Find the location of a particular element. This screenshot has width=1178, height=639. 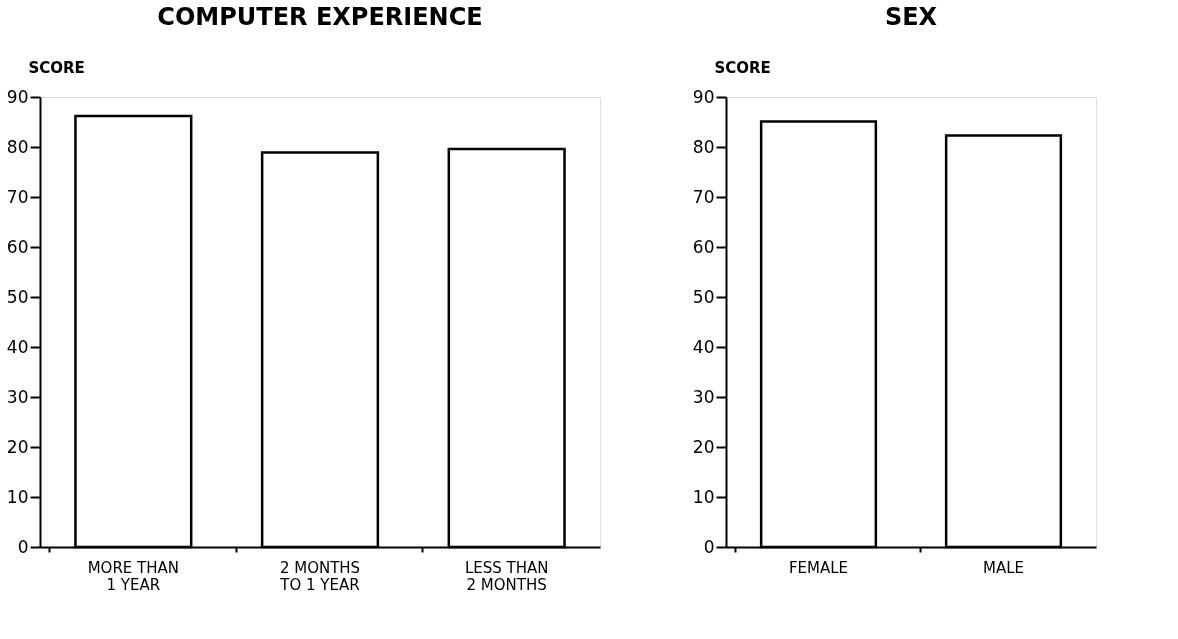

chart-title: COMPUTER EXPERIENCE is located at coordinates (320, 17).